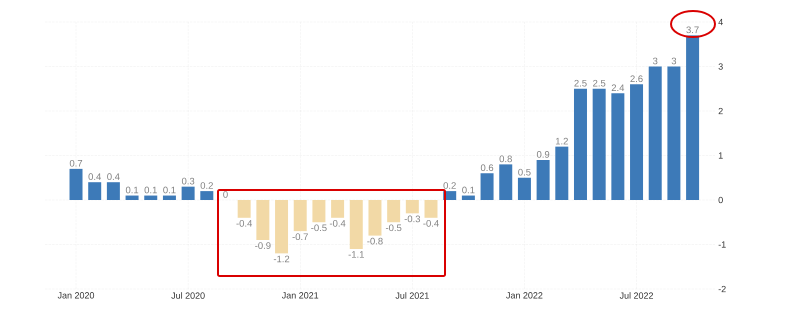 The image size is (795, 320). I want to click on y-tick-label: -1, so click(722, 244).